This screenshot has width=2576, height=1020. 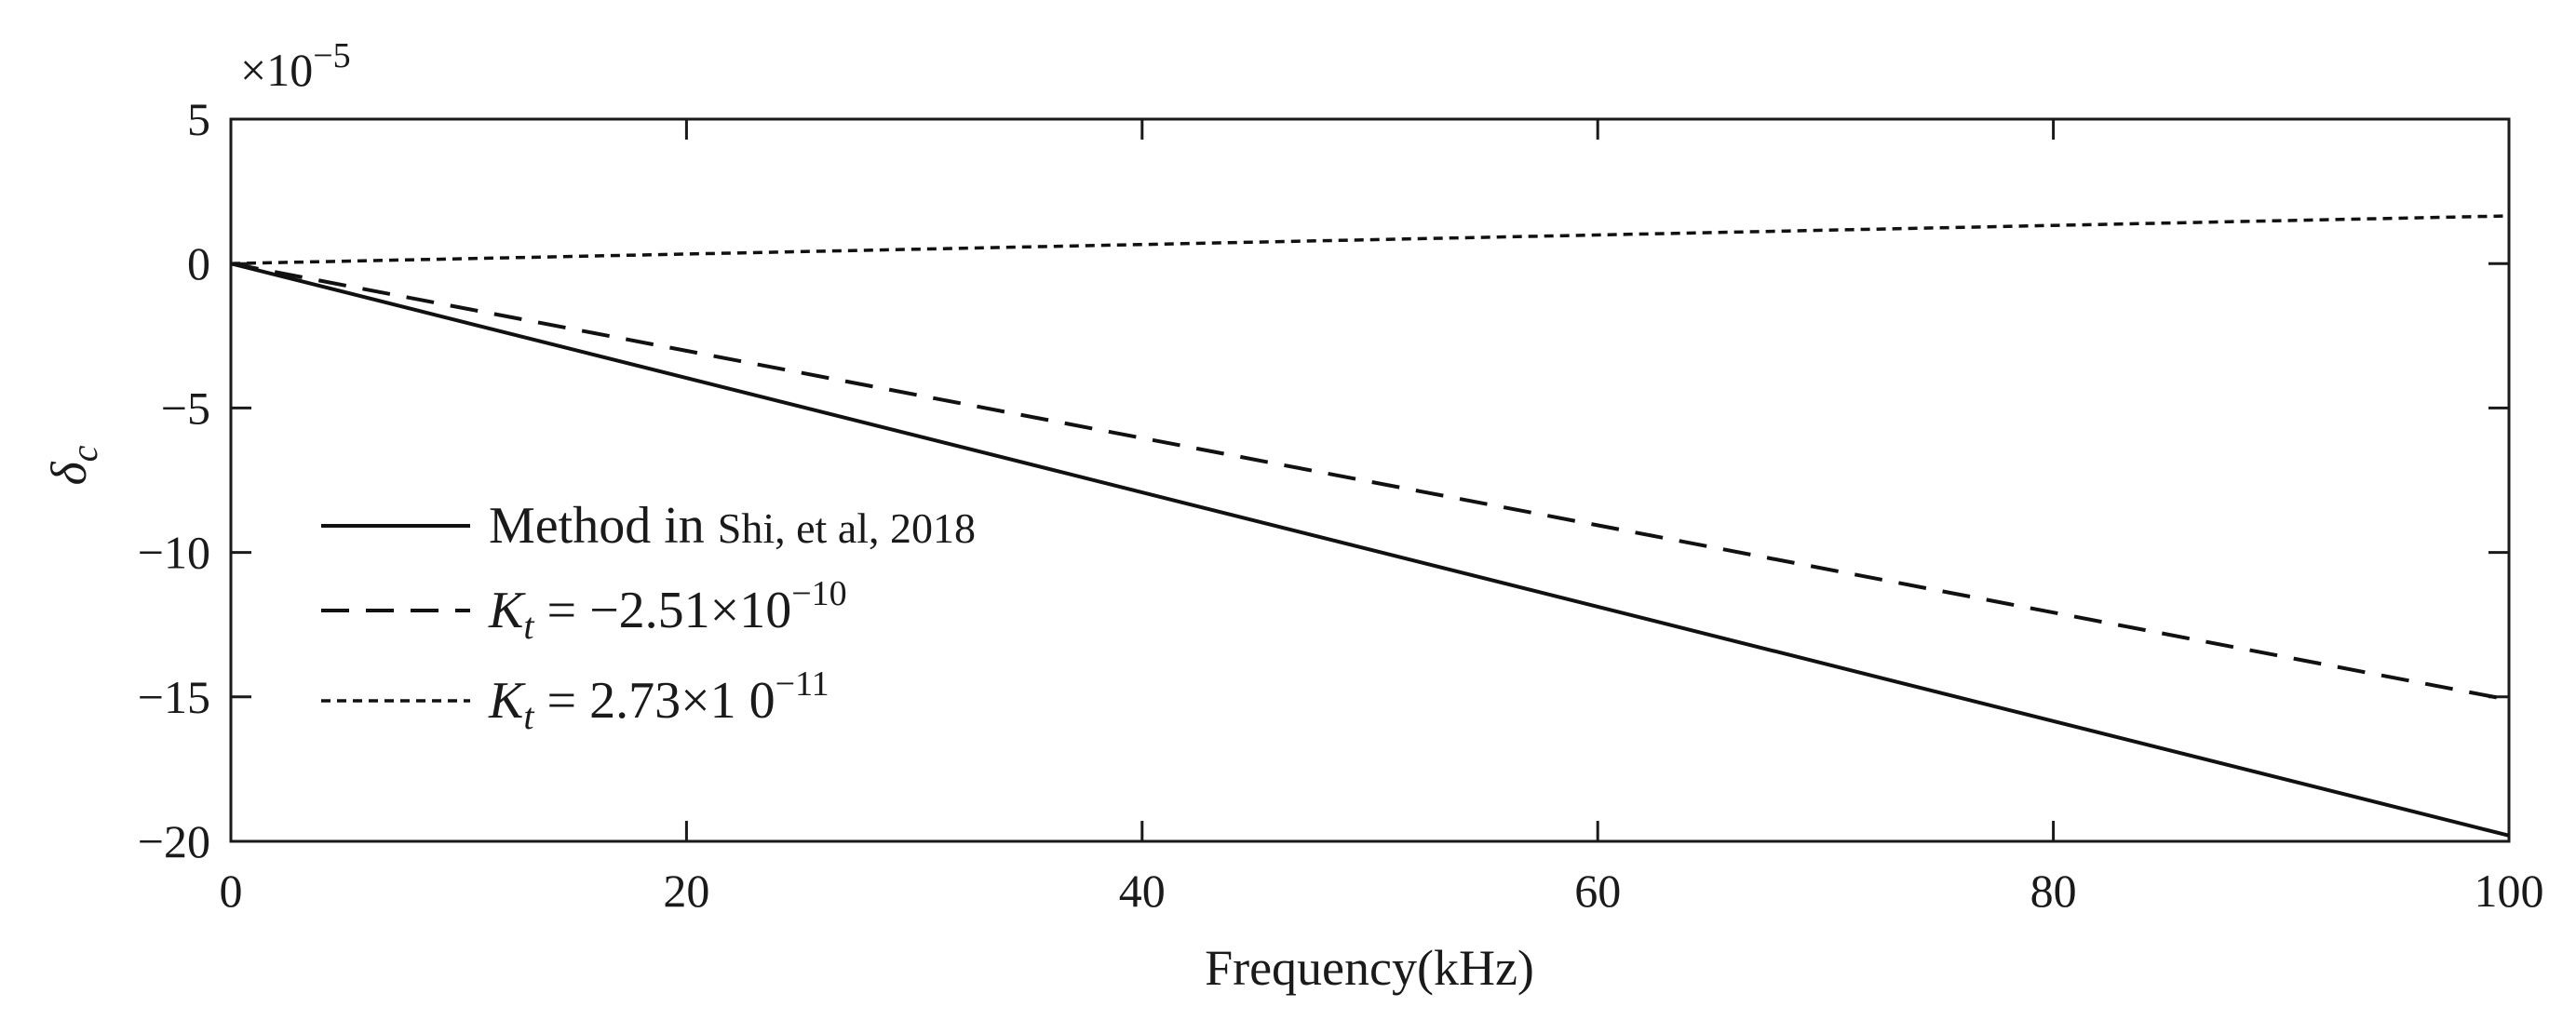 I want to click on legend-kt-neg-symbol: K, so click(x=507, y=610).